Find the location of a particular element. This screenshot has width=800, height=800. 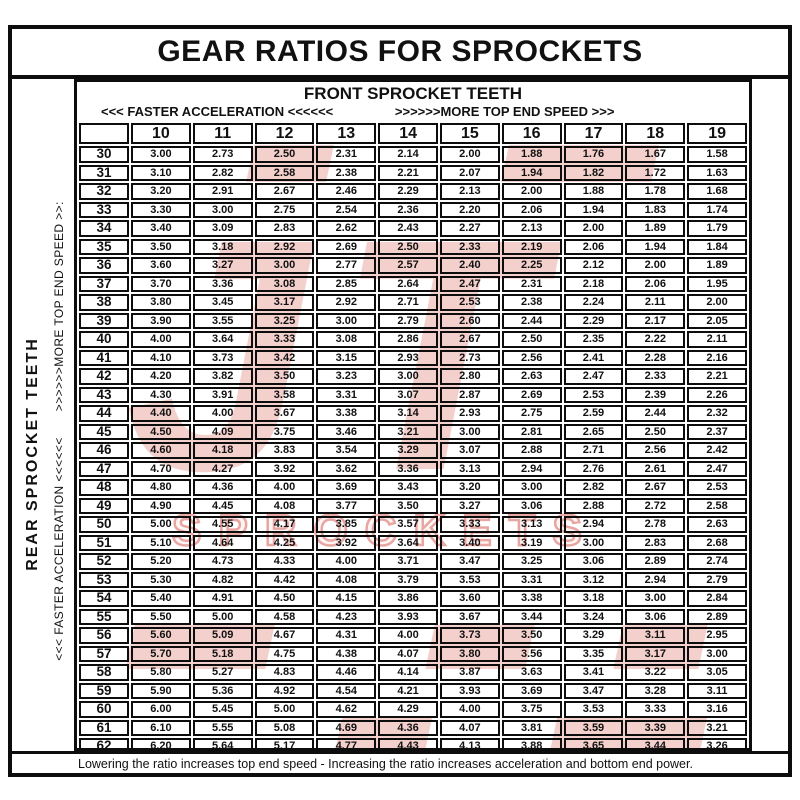

ratio-cell: 2.19 is located at coordinates (531, 246).